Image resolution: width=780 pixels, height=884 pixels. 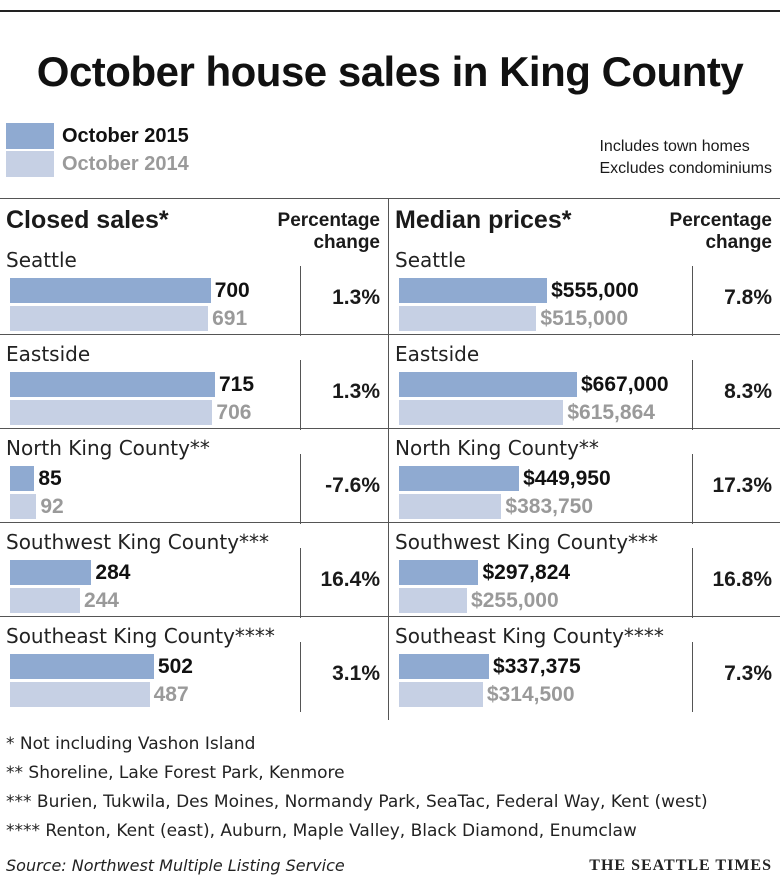 I want to click on note-condos: Excludes condominiums, so click(x=685, y=168).